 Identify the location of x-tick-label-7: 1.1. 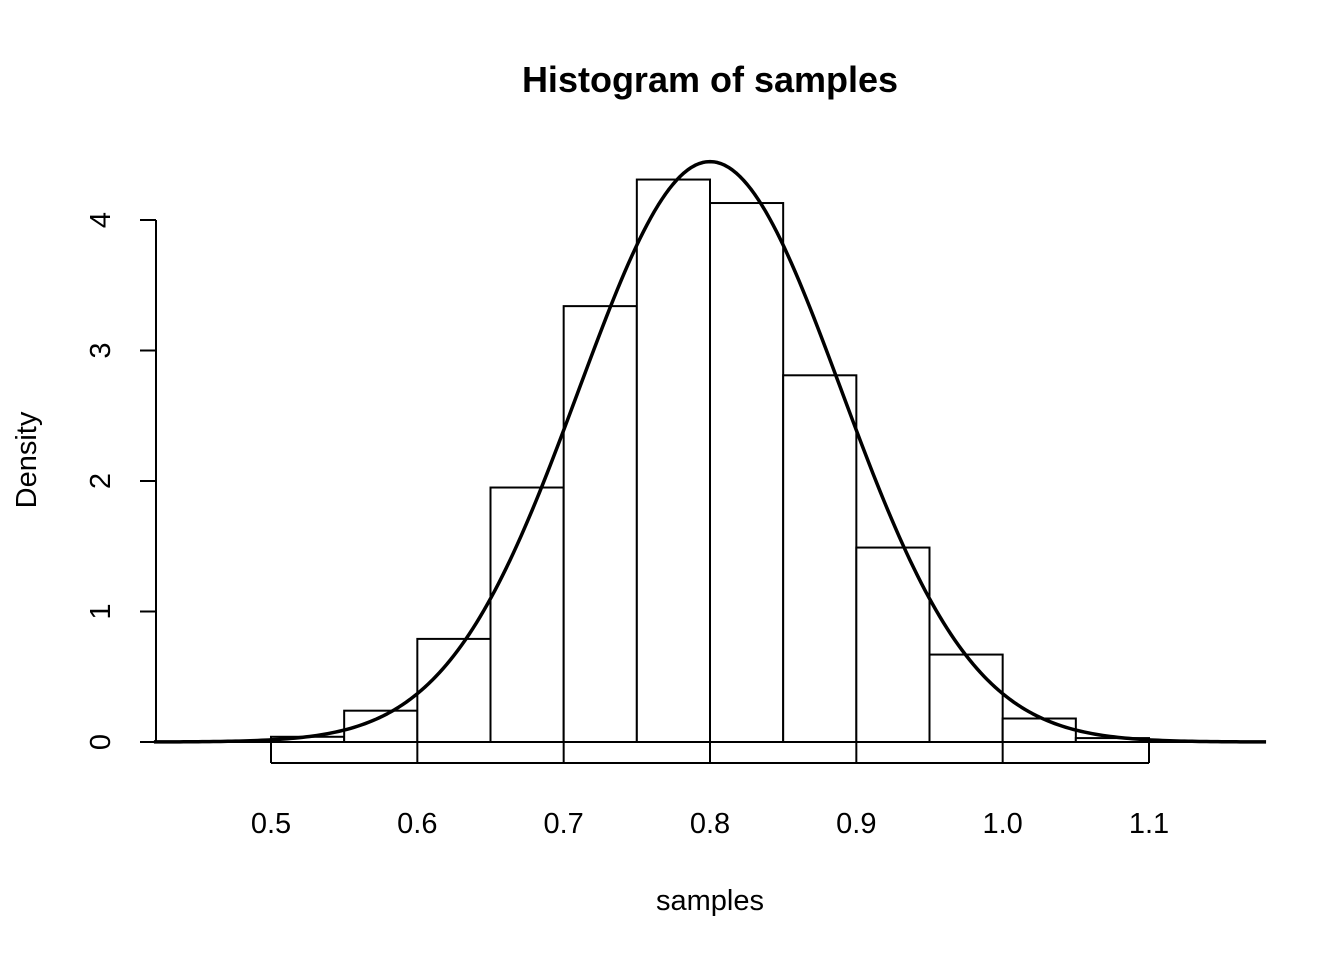
(1149, 824).